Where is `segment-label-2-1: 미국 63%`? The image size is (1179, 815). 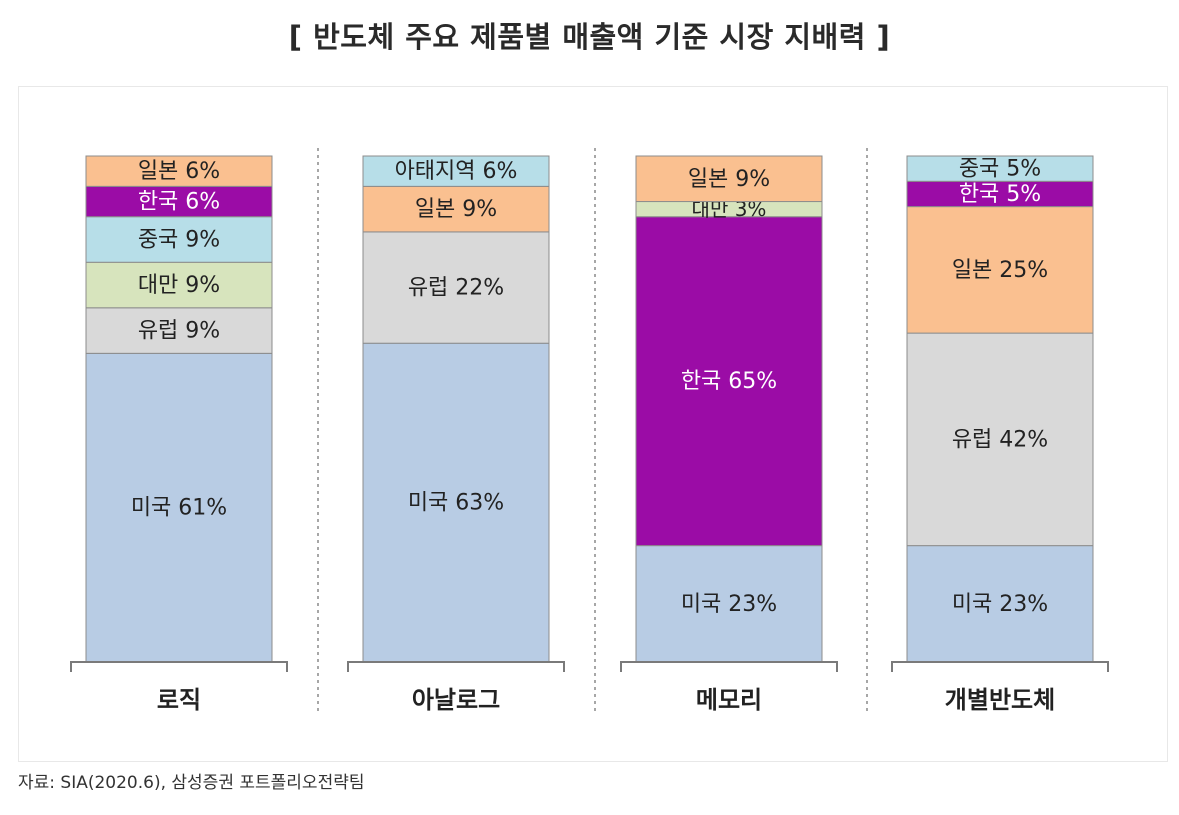
segment-label-2-1: 미국 63% is located at coordinates (456, 503).